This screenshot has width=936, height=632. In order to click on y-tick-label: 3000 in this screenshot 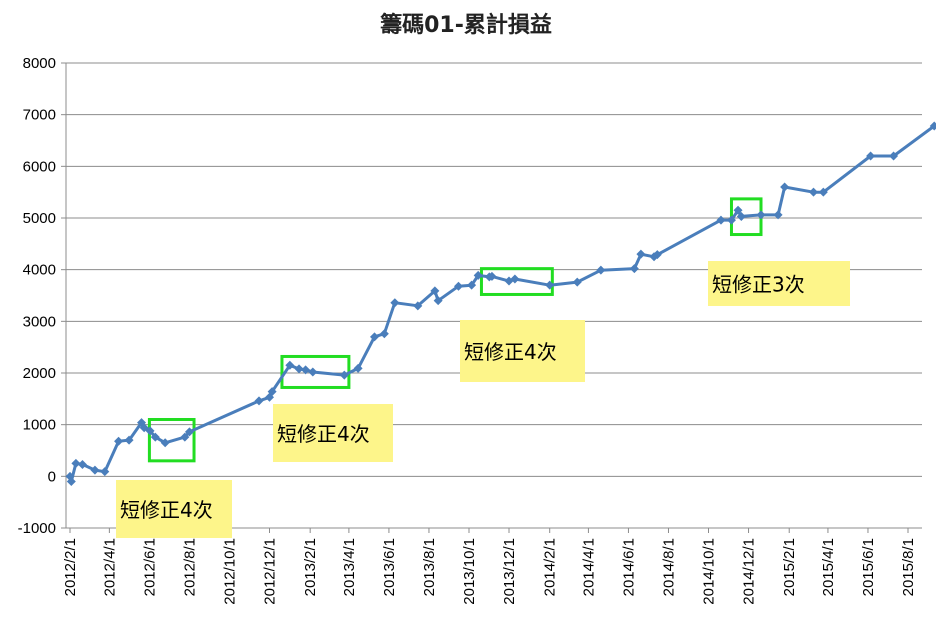, I will do `click(39, 321)`.